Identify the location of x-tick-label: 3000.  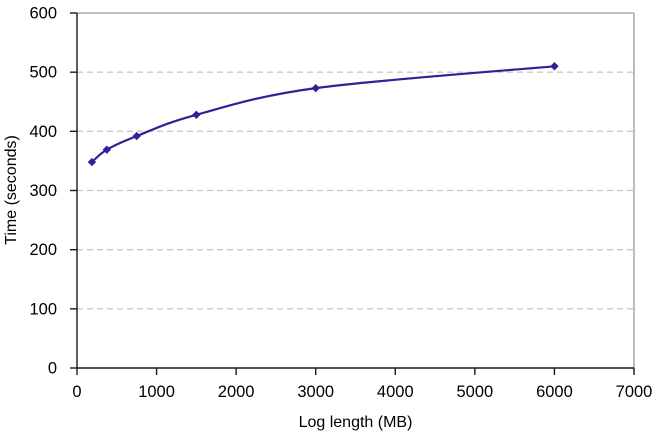
(315, 392).